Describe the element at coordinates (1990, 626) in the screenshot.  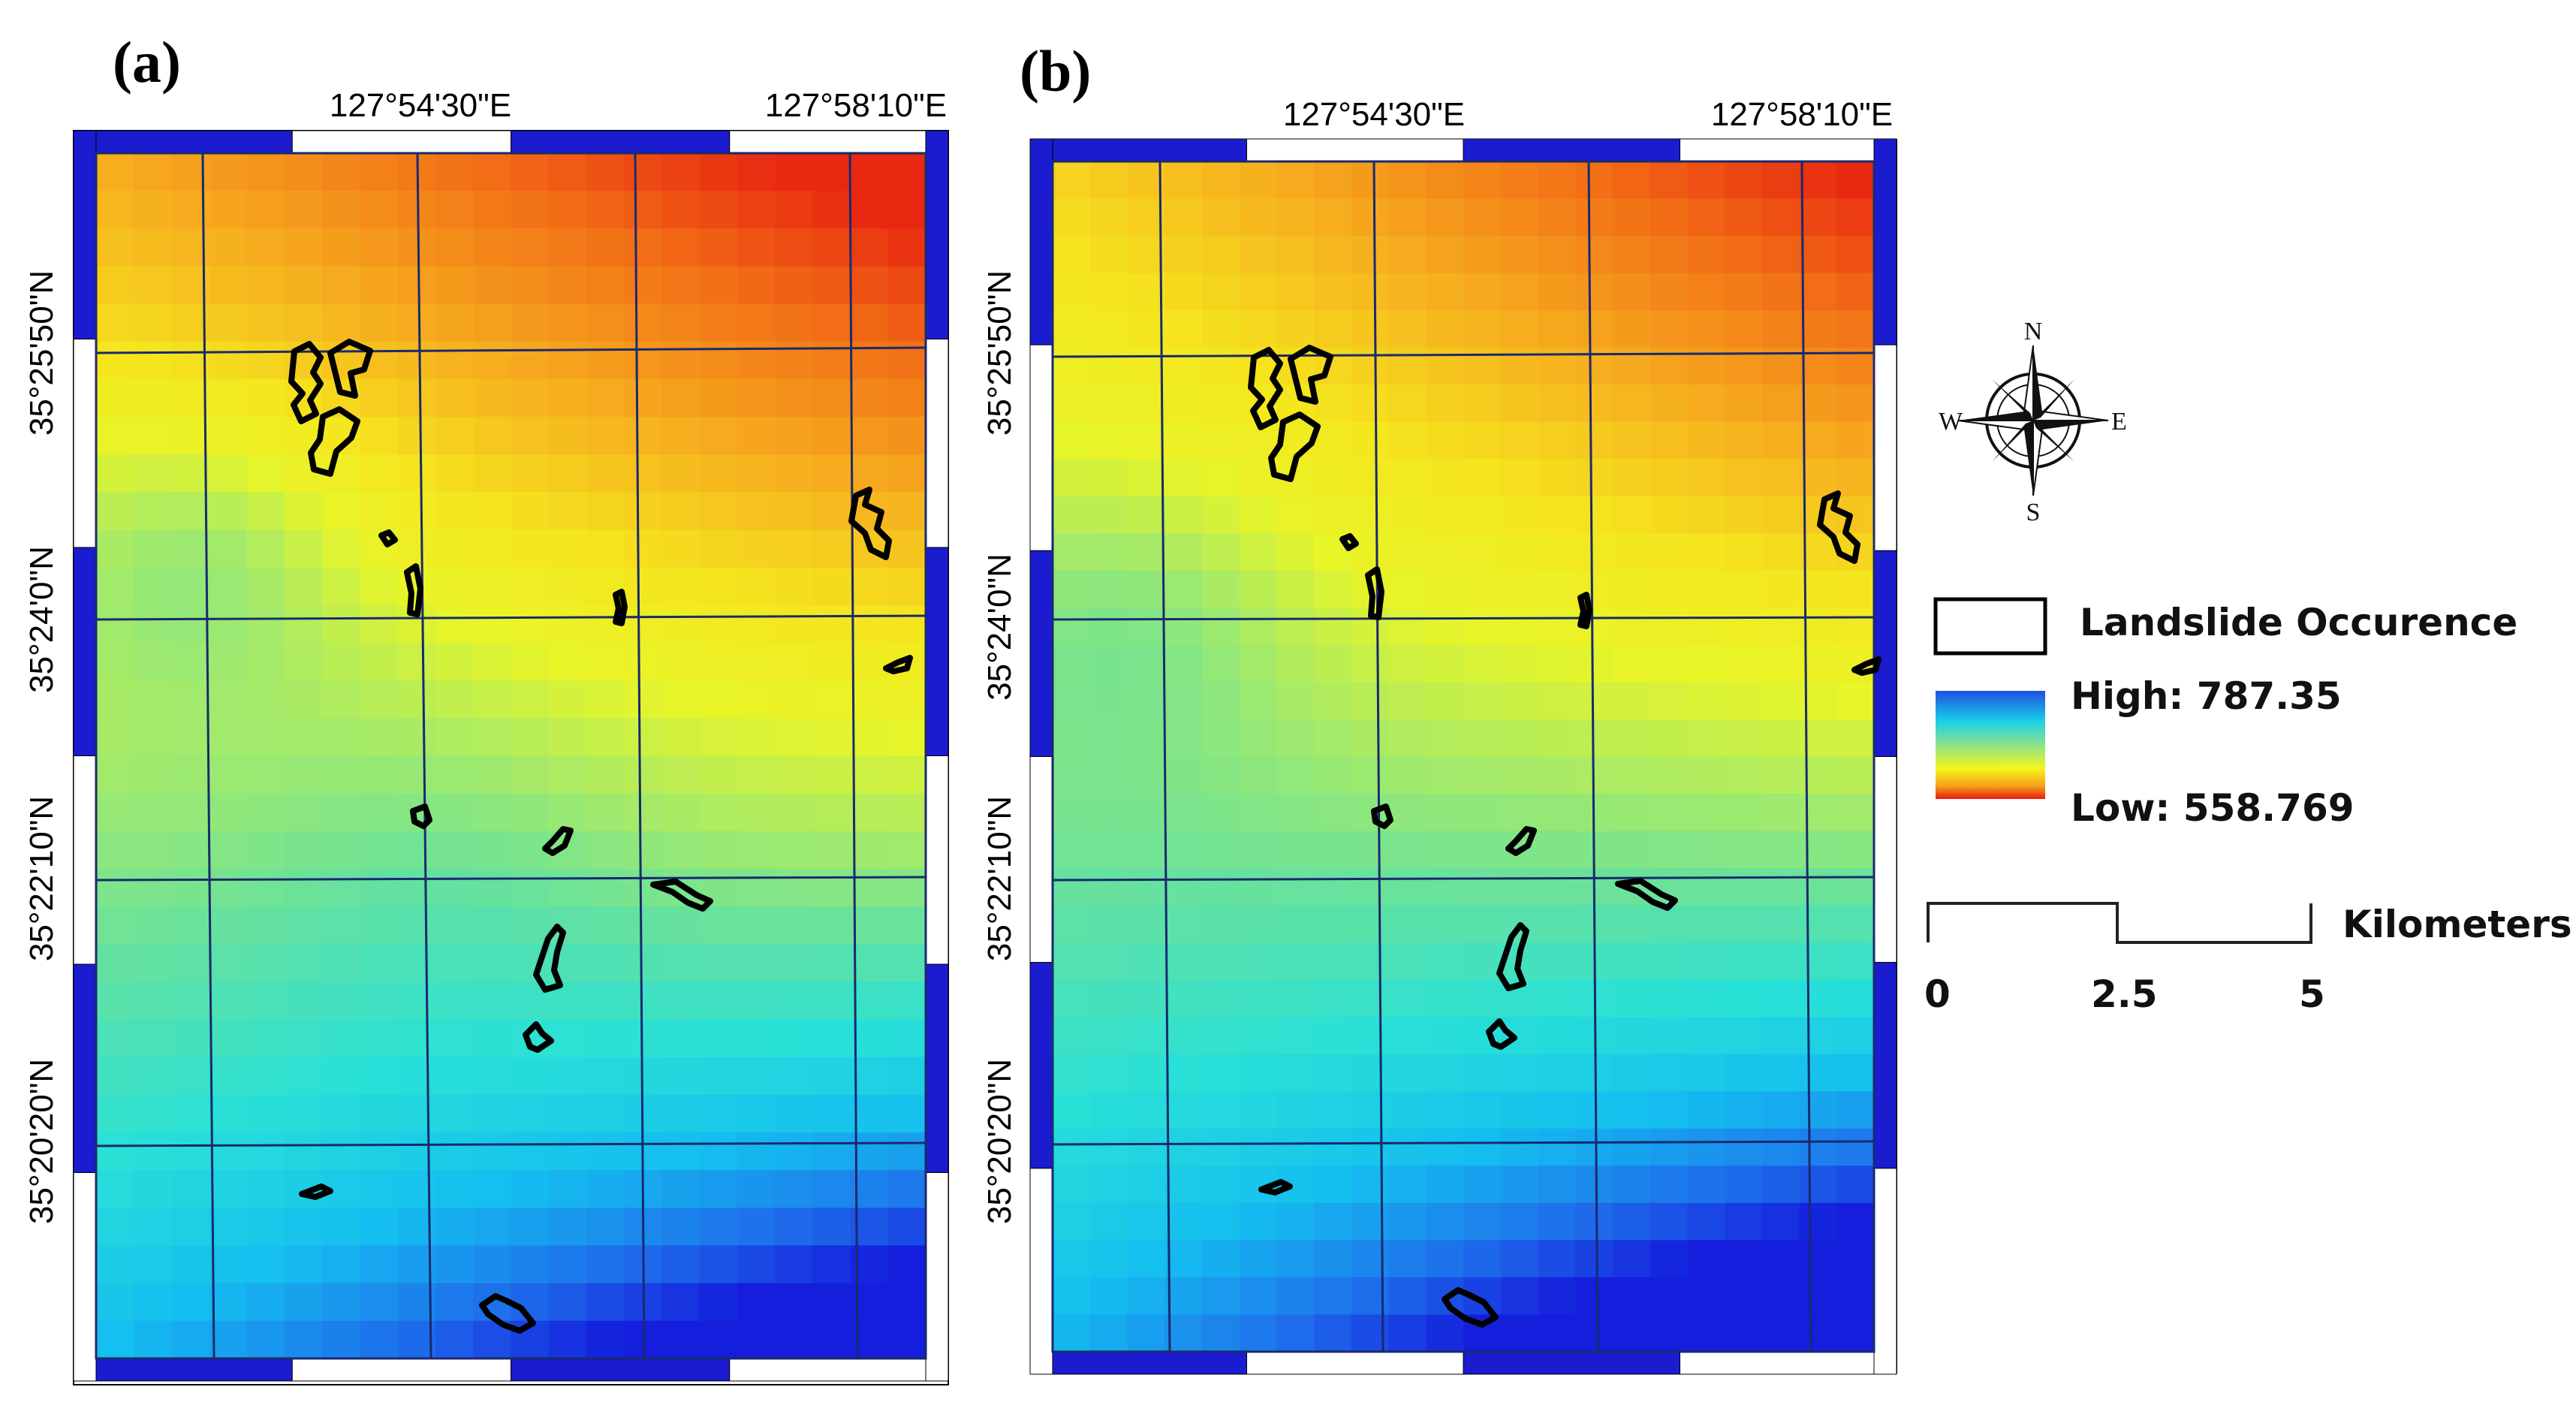
I see `landslide-legend-swatch` at that location.